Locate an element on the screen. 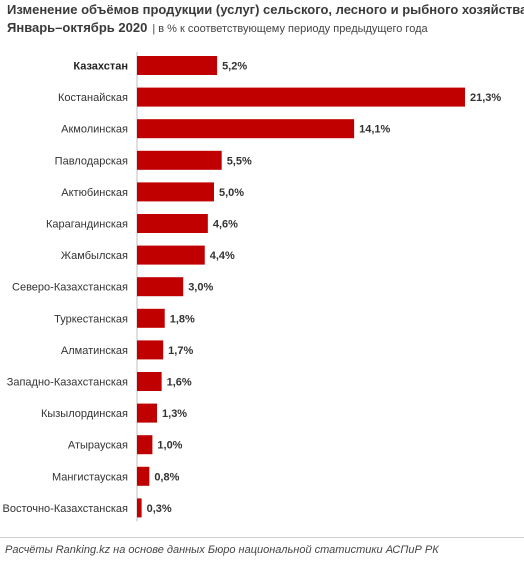  category-label-мангистауская: Мангистауская is located at coordinates (90, 477).